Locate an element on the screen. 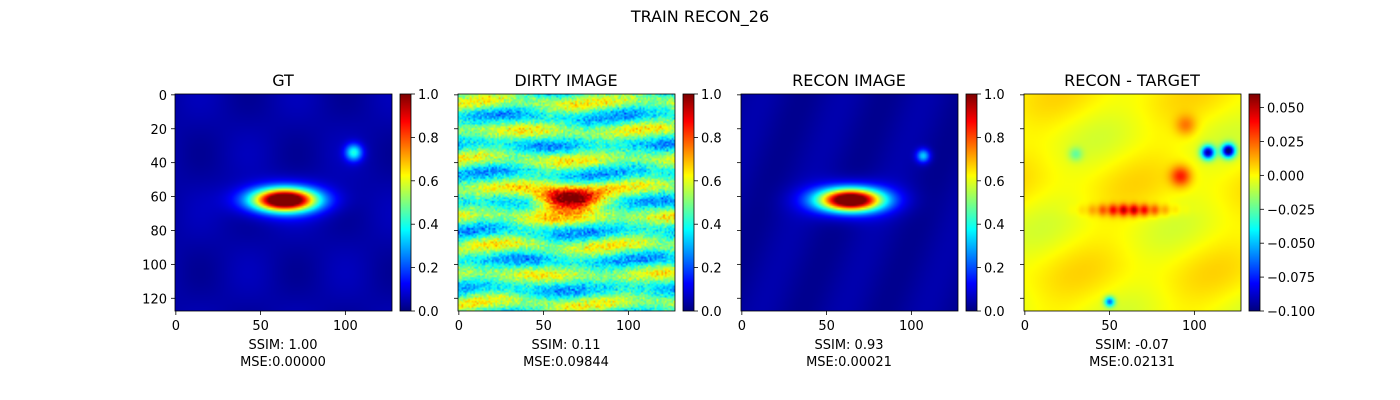 The width and height of the screenshot is (1400, 400). figure-suptitle: TRAIN RECON_26 is located at coordinates (699, 17).